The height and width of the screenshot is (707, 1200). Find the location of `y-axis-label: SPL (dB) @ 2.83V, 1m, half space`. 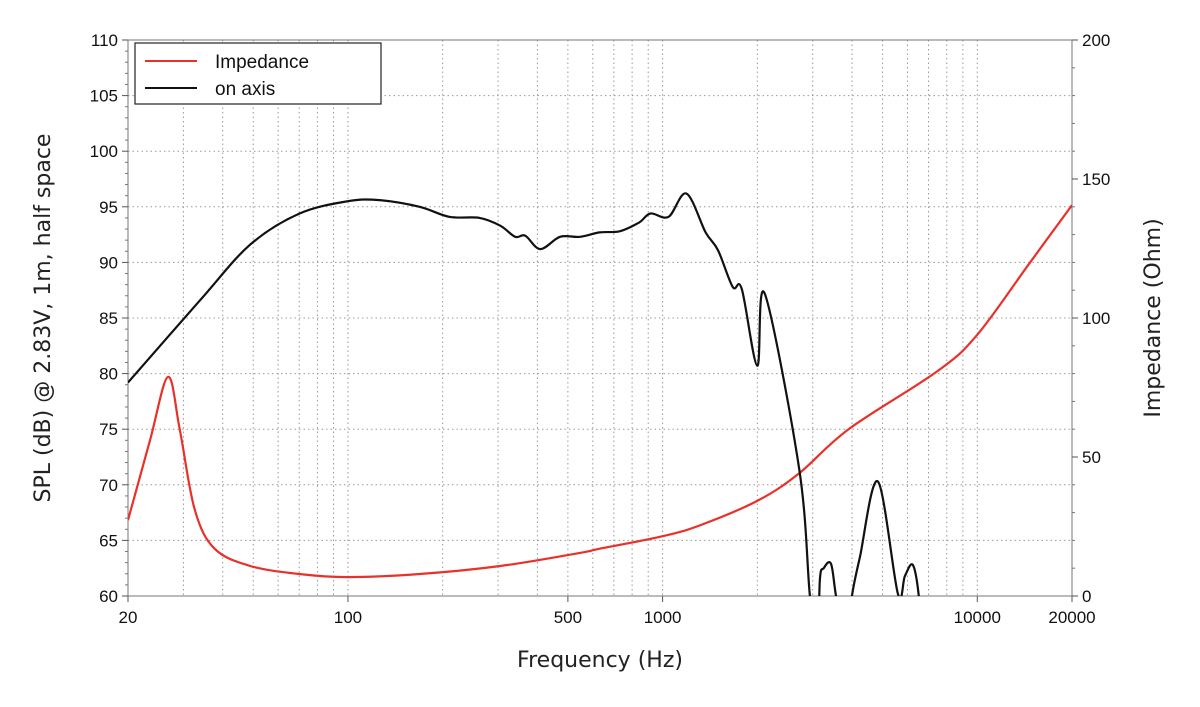

y-axis-label: SPL (dB) @ 2.83V, 1m, half space is located at coordinates (43, 318).